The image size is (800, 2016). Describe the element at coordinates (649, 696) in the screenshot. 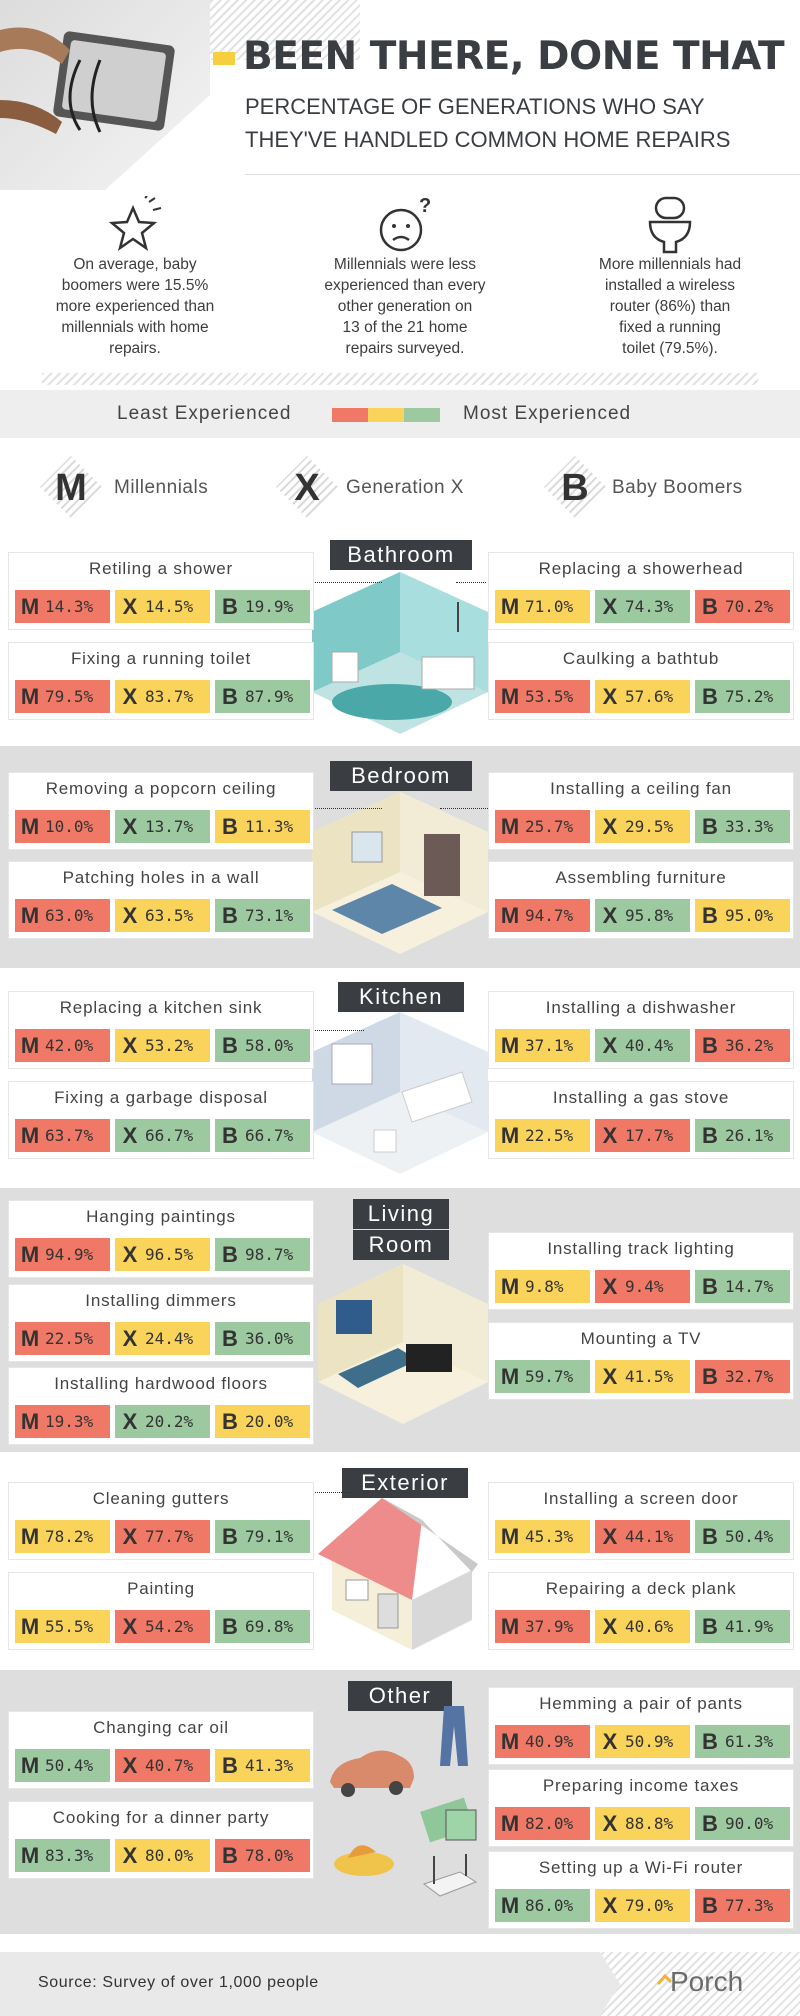

I see `percent-value: 57.6%` at that location.